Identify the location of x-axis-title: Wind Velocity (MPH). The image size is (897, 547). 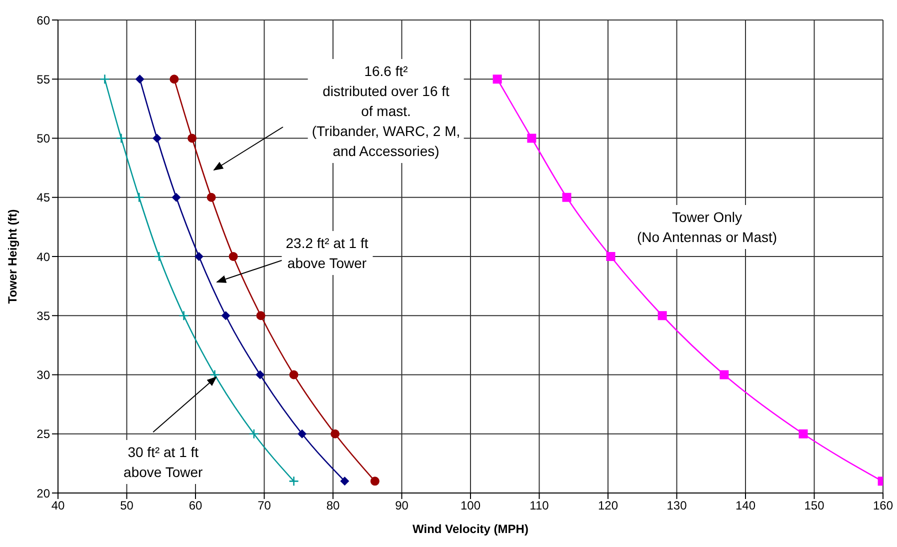
(470, 529).